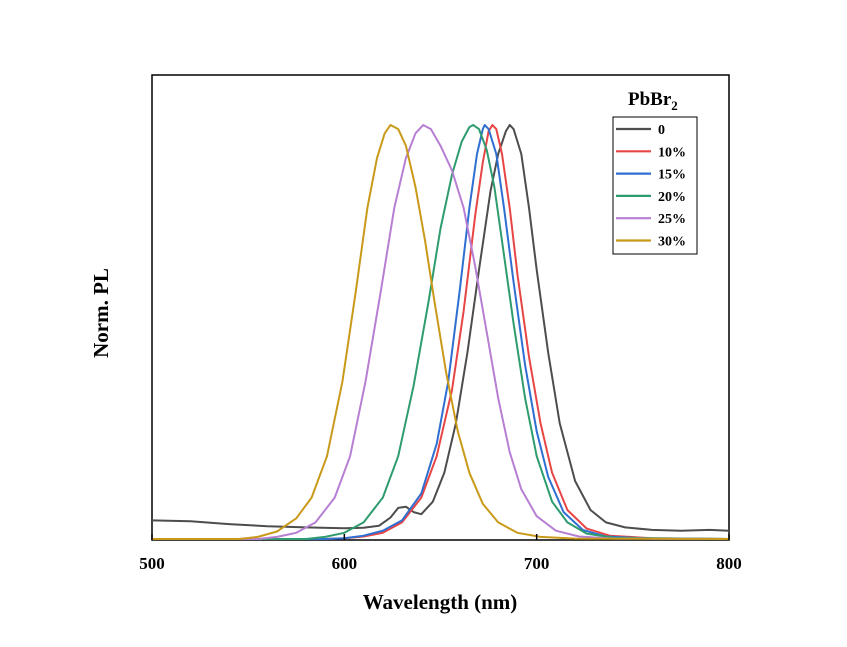 Image resolution: width=847 pixels, height=647 pixels. Describe the element at coordinates (537, 563) in the screenshot. I see `x-tick-label: 700` at that location.